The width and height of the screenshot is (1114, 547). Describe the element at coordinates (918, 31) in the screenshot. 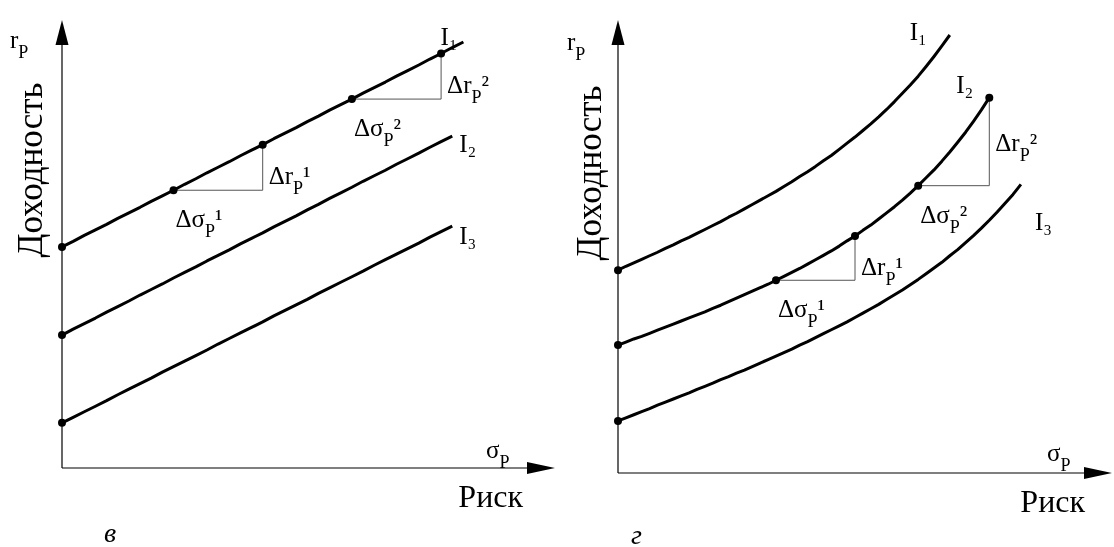

I see `series-label: I₁` at that location.